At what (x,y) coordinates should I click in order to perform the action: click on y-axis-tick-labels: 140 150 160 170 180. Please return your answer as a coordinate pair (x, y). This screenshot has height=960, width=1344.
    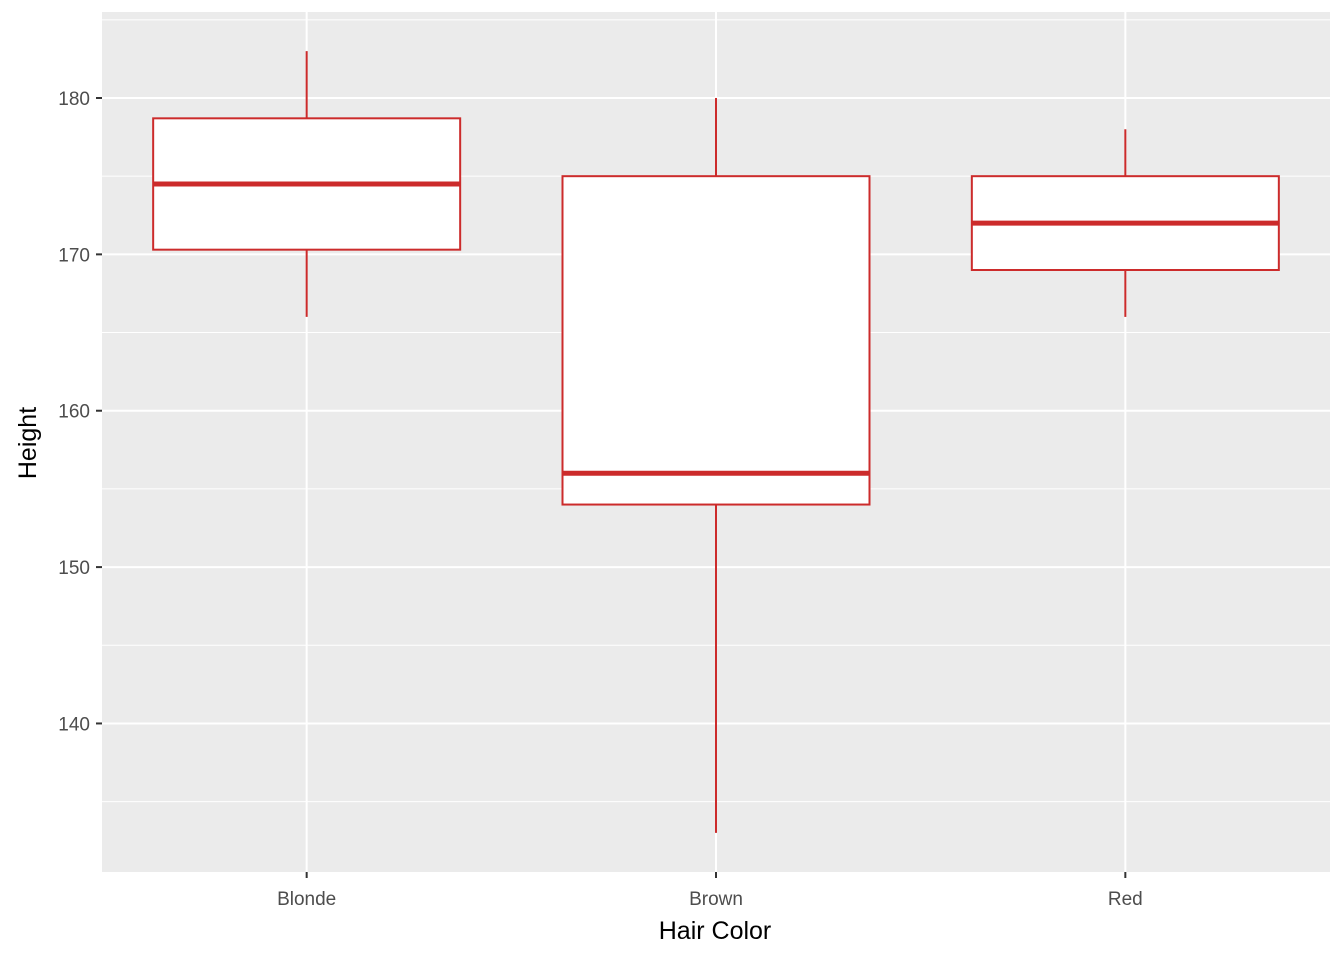
    Looking at the image, I should click on (74, 412).